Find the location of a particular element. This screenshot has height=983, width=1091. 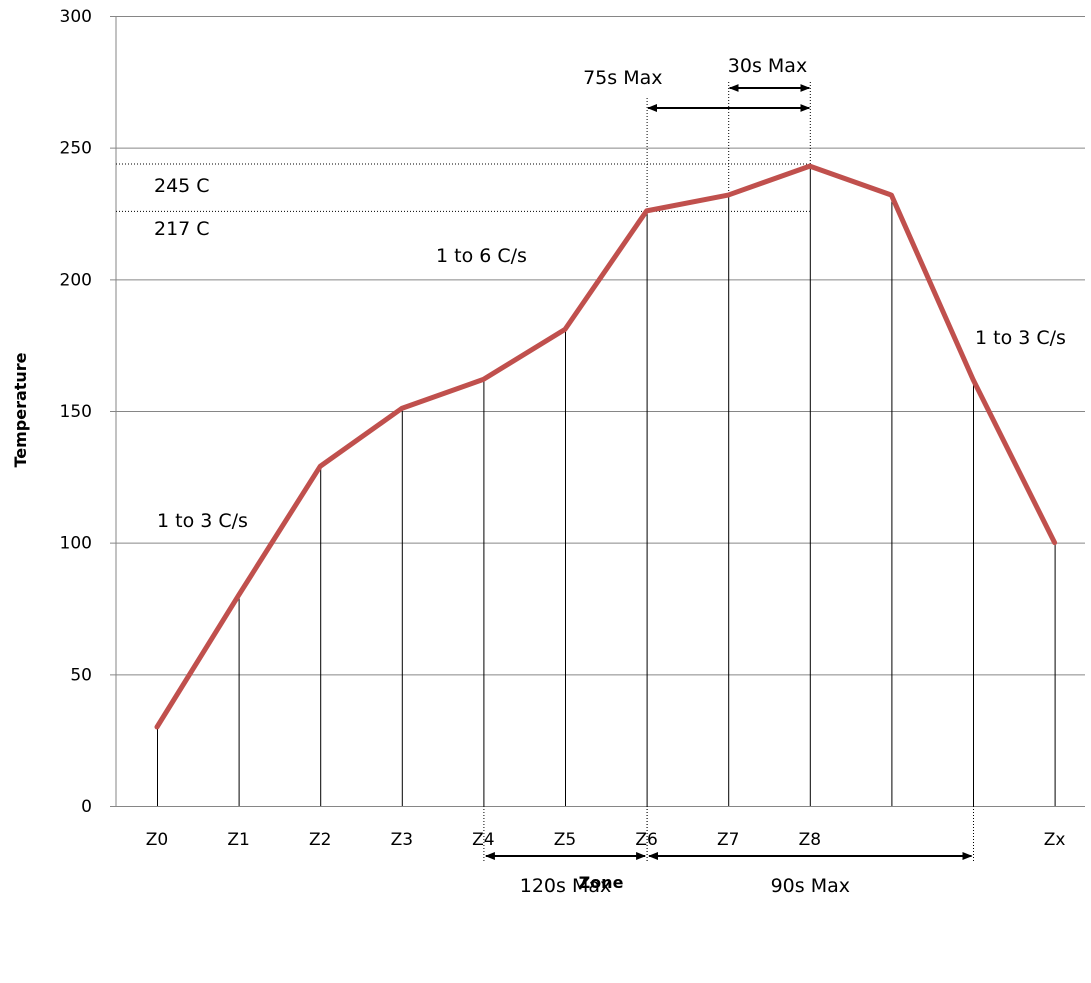

ramp-up-annotation: 1 to 3 C/s is located at coordinates (202, 521).